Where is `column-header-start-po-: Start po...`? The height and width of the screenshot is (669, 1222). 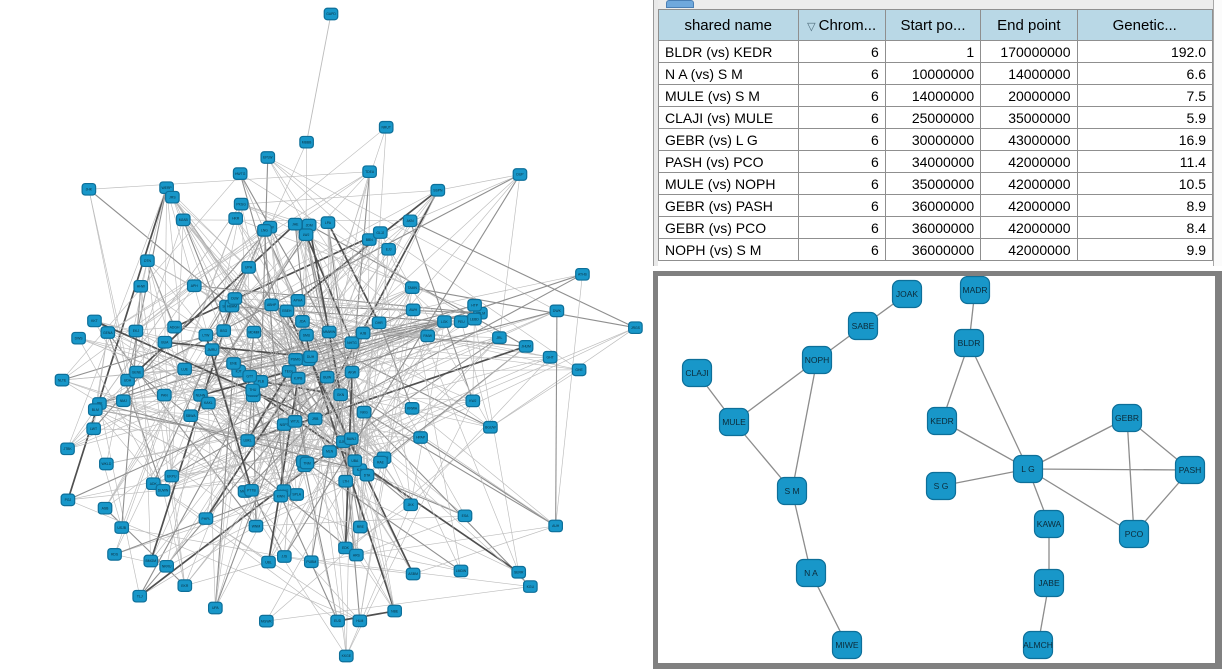 column-header-start-po-: Start po... is located at coordinates (933, 25).